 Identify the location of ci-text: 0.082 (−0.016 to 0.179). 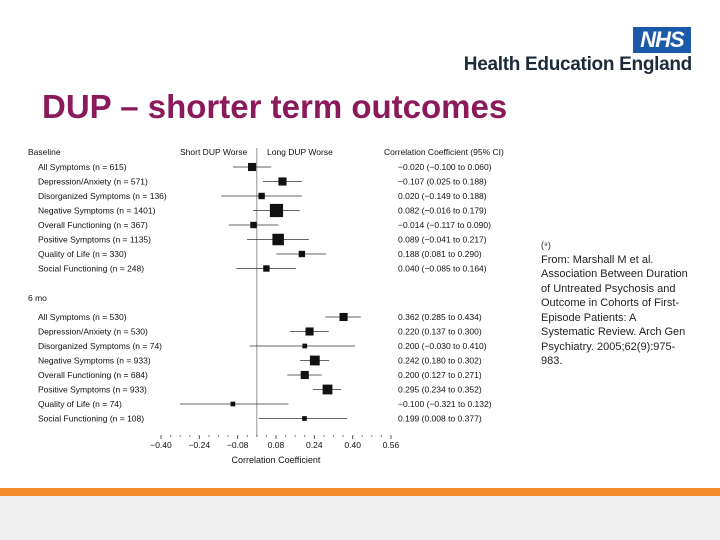
(442, 211).